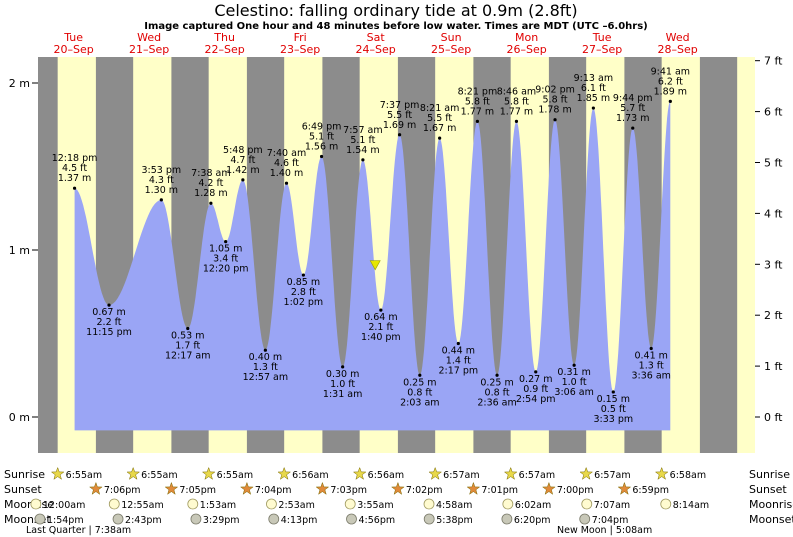 This screenshot has height=537, width=793. What do you see at coordinates (613, 419) in the screenshot?
I see `extreme-label: 3:33 pm` at bounding box center [613, 419].